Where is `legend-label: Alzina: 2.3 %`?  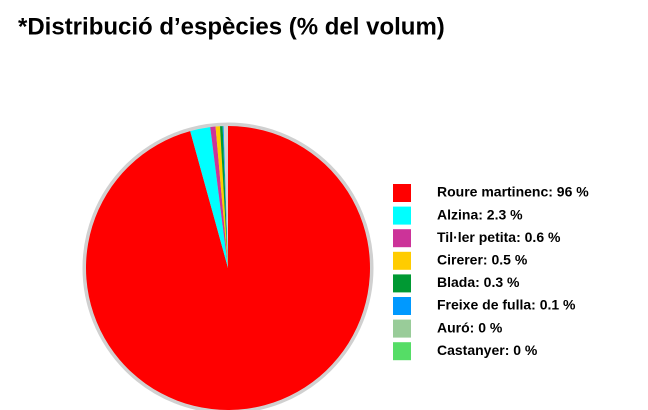
legend-label: Alzina: 2.3 % is located at coordinates (480, 214).